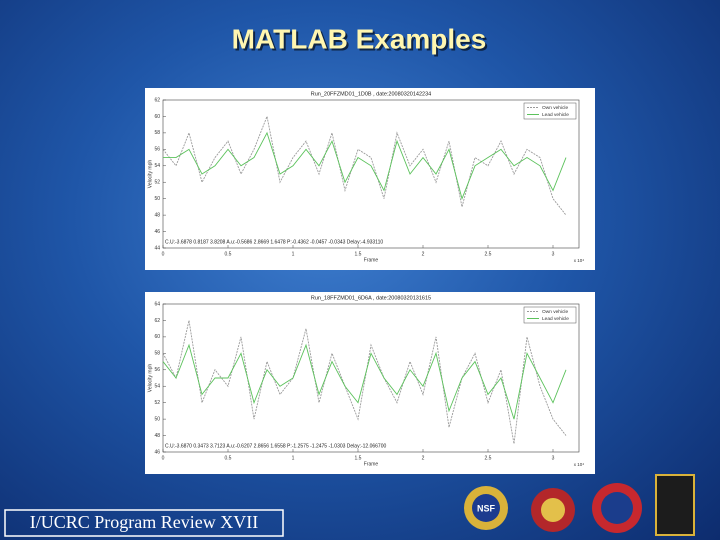  I want to click on chart-title: Run_20FFZMD01_1D0B , date:20080320142234, so click(371, 94).